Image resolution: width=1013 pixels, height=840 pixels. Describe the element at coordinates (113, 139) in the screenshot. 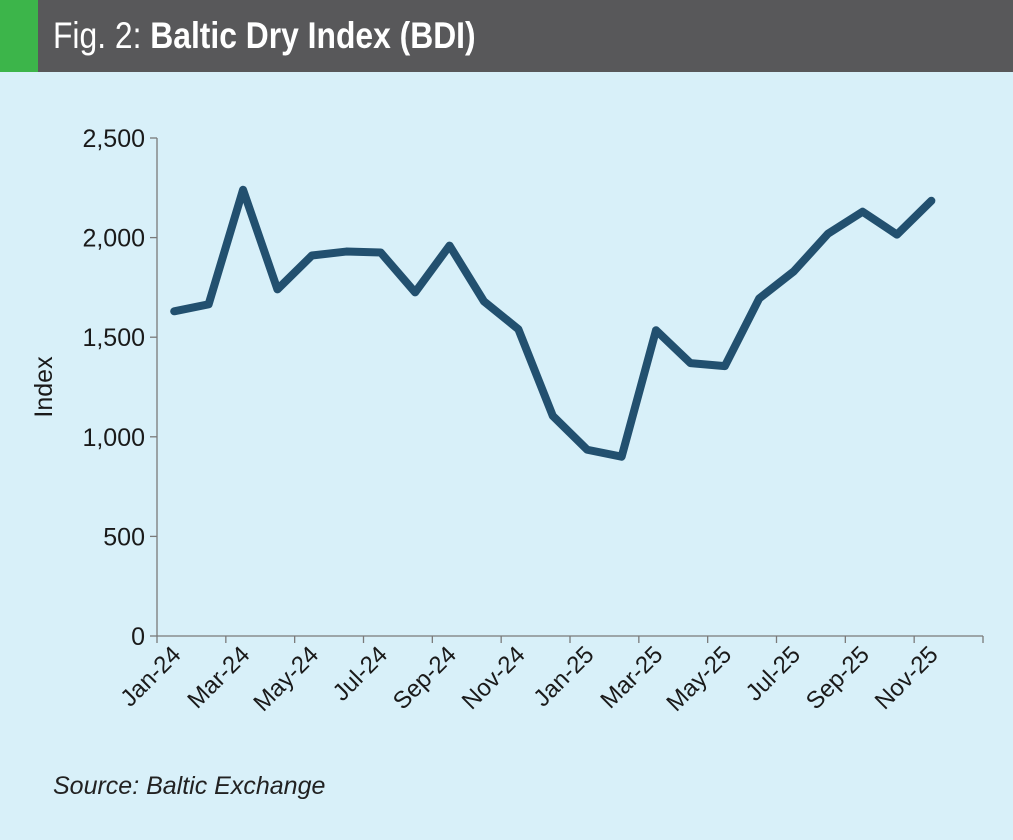

I see `y-tick-label: 2,500` at that location.